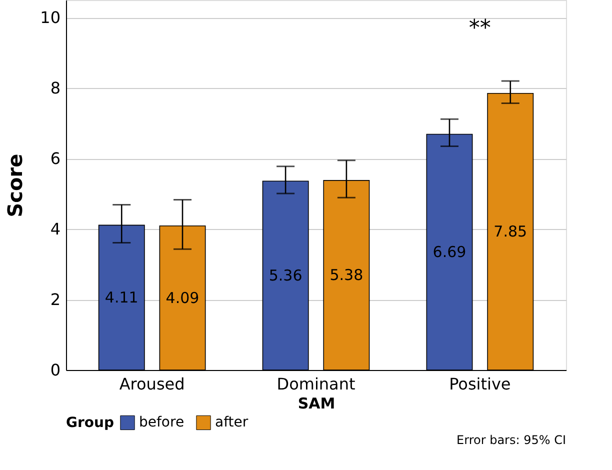 The height and width of the screenshot is (470, 612). Describe the element at coordinates (55, 370) in the screenshot. I see `y-tick-label: 0` at that location.